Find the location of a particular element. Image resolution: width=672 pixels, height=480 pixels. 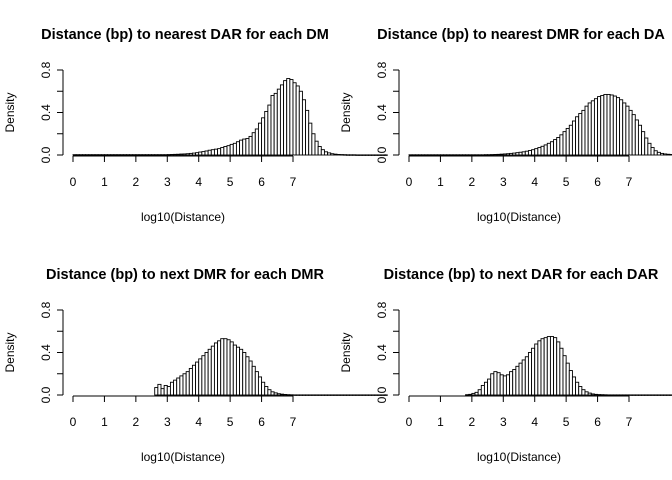

x-axis-label: log10(Distance) is located at coordinates (519, 217).